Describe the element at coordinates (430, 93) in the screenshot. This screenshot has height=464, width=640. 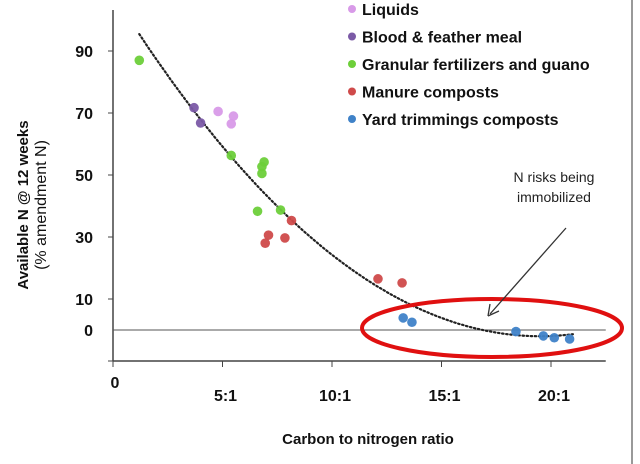
I see `legend-label: Manure composts` at that location.